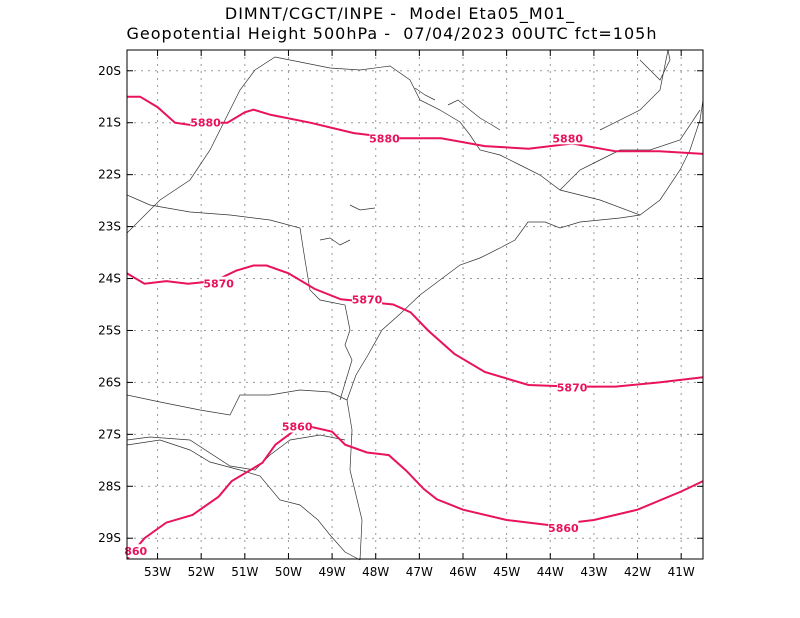 This screenshot has height=618, width=800. I want to click on lon-label: 45W, so click(506, 572).